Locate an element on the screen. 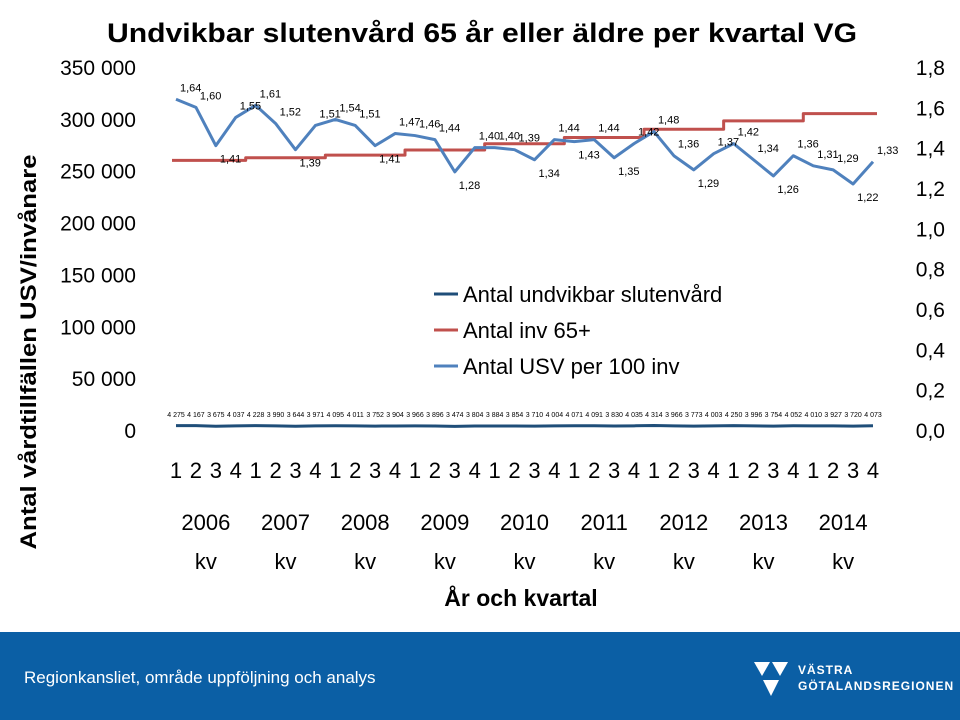 This screenshot has width=960, height=720. count-data-label: 4 228 is located at coordinates (256, 415).